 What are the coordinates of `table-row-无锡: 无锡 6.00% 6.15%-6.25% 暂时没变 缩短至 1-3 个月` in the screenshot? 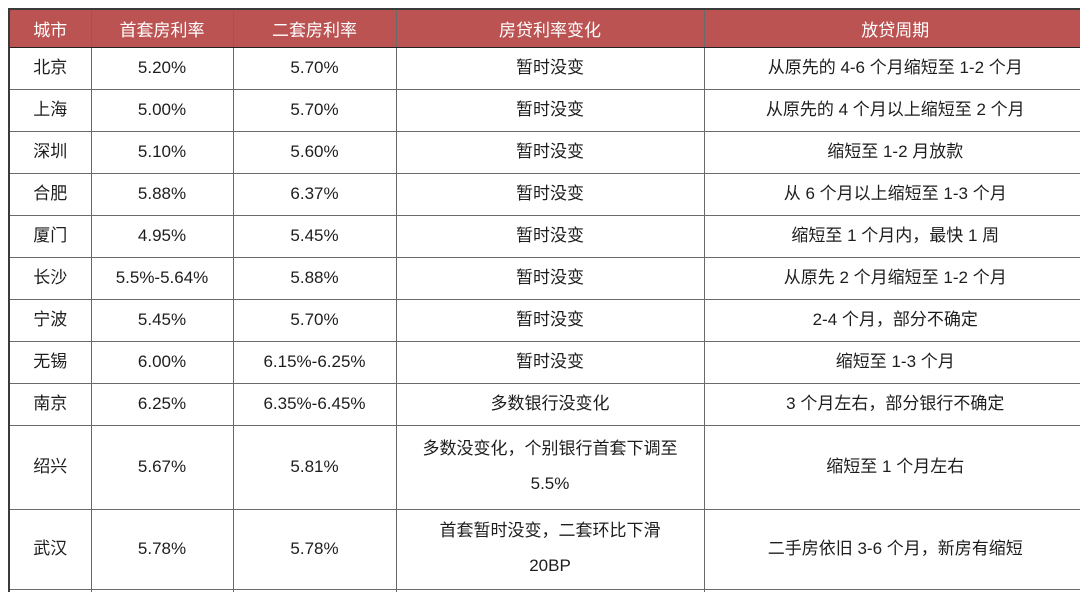 It's located at (544, 362).